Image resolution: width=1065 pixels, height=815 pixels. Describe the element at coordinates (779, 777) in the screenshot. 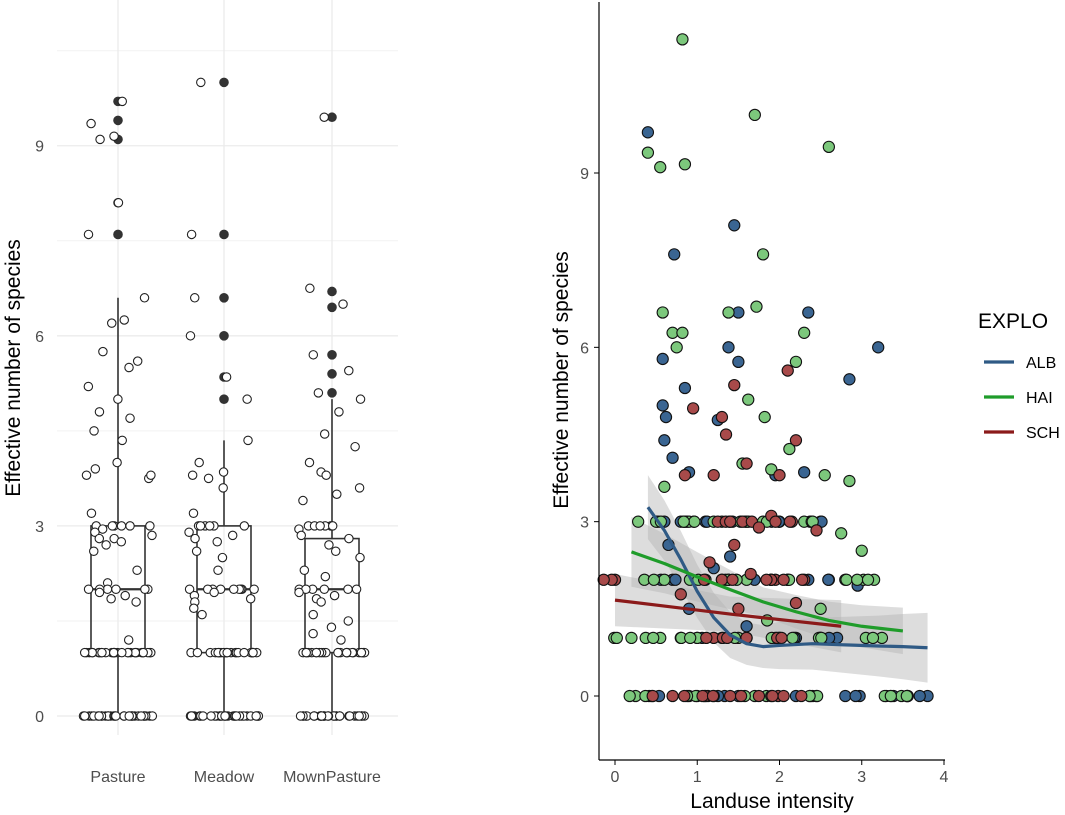

I see `x-tick-label: 2` at that location.